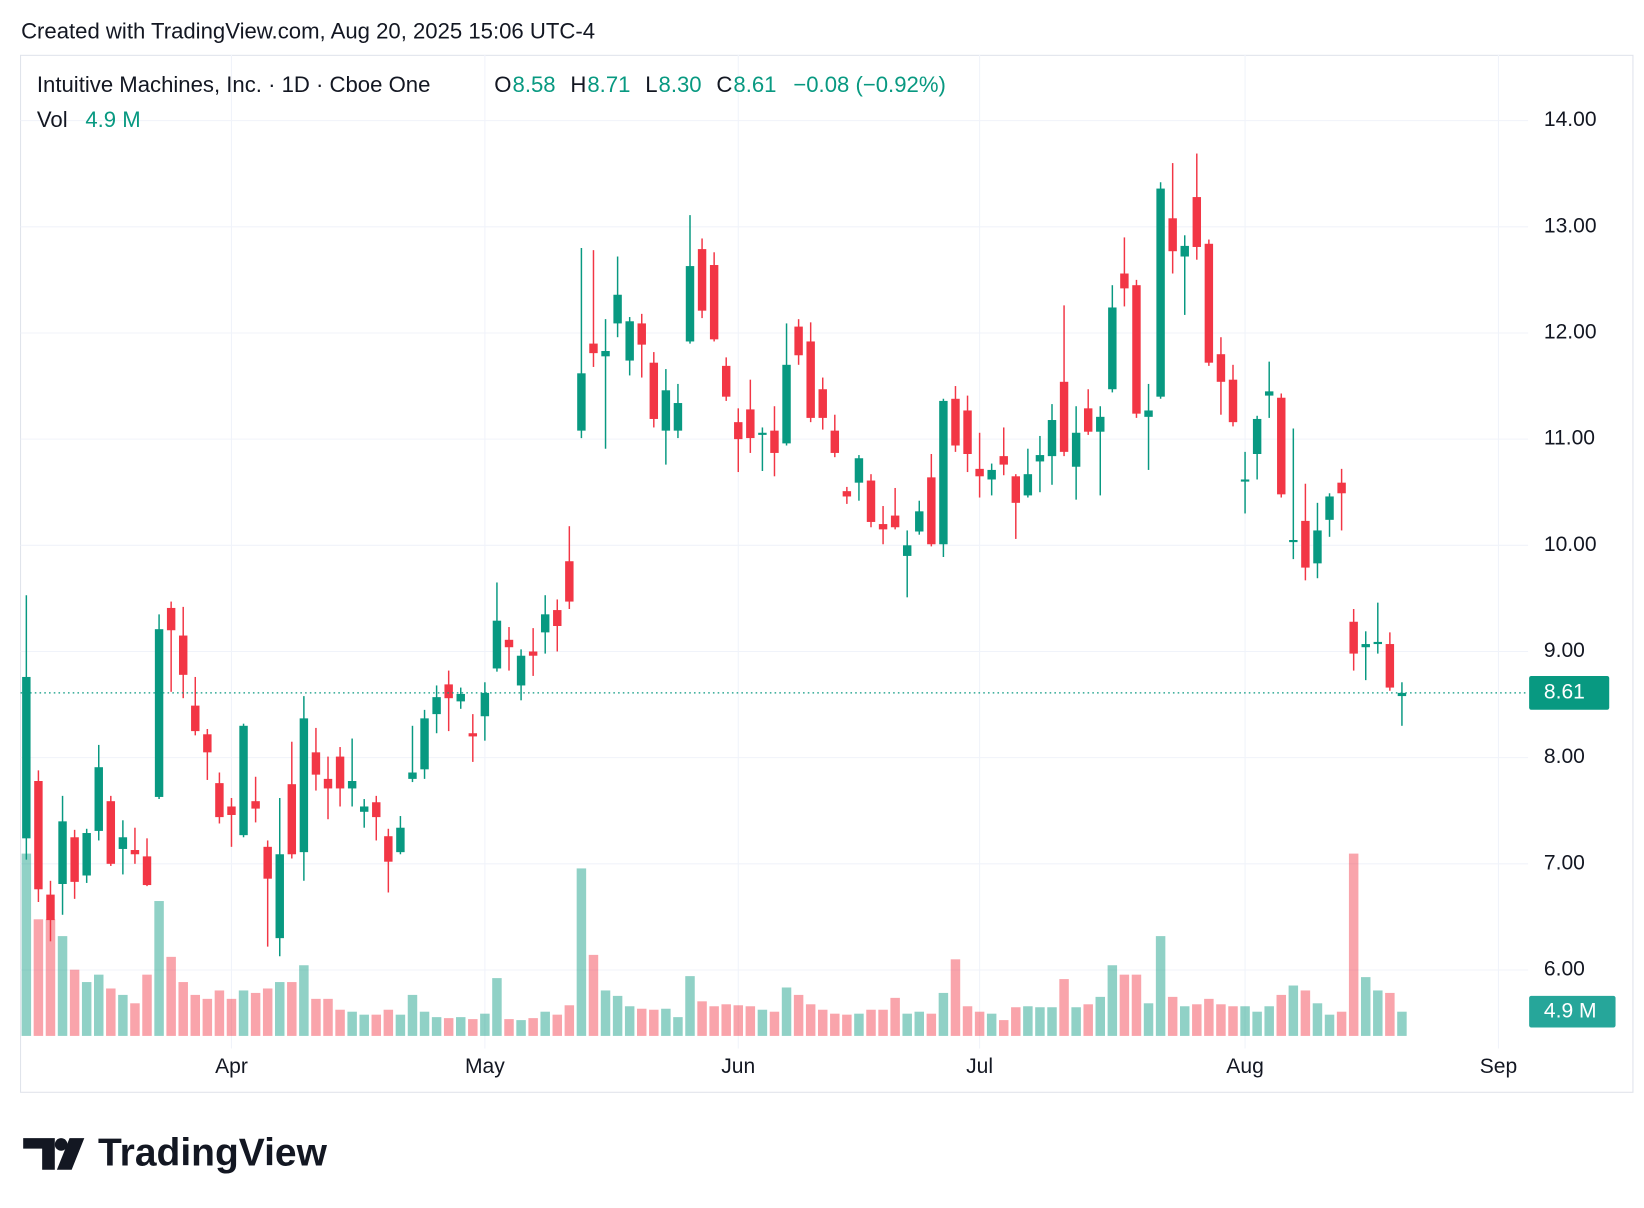 This screenshot has height=1208, width=1644. Describe the element at coordinates (608, 84) in the screenshot. I see `ohlc-value: 8.71` at that location.